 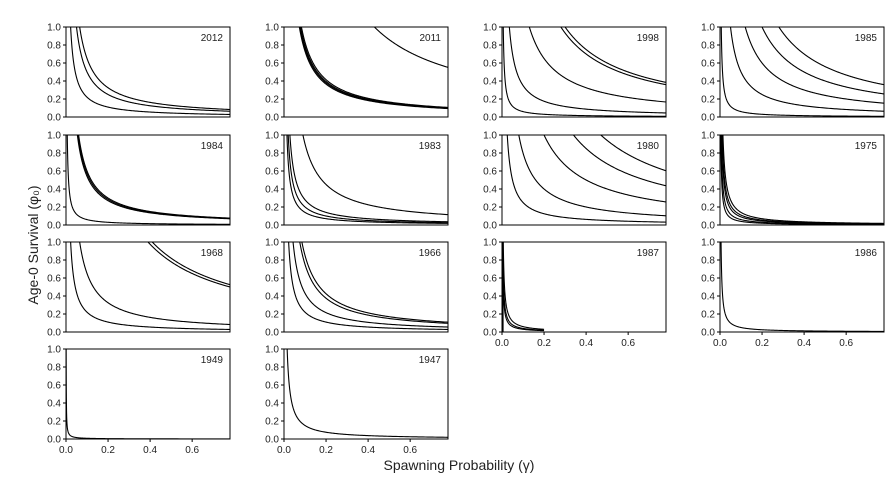 What do you see at coordinates (866, 38) in the screenshot?
I see `panel-year-label: 1985` at bounding box center [866, 38].